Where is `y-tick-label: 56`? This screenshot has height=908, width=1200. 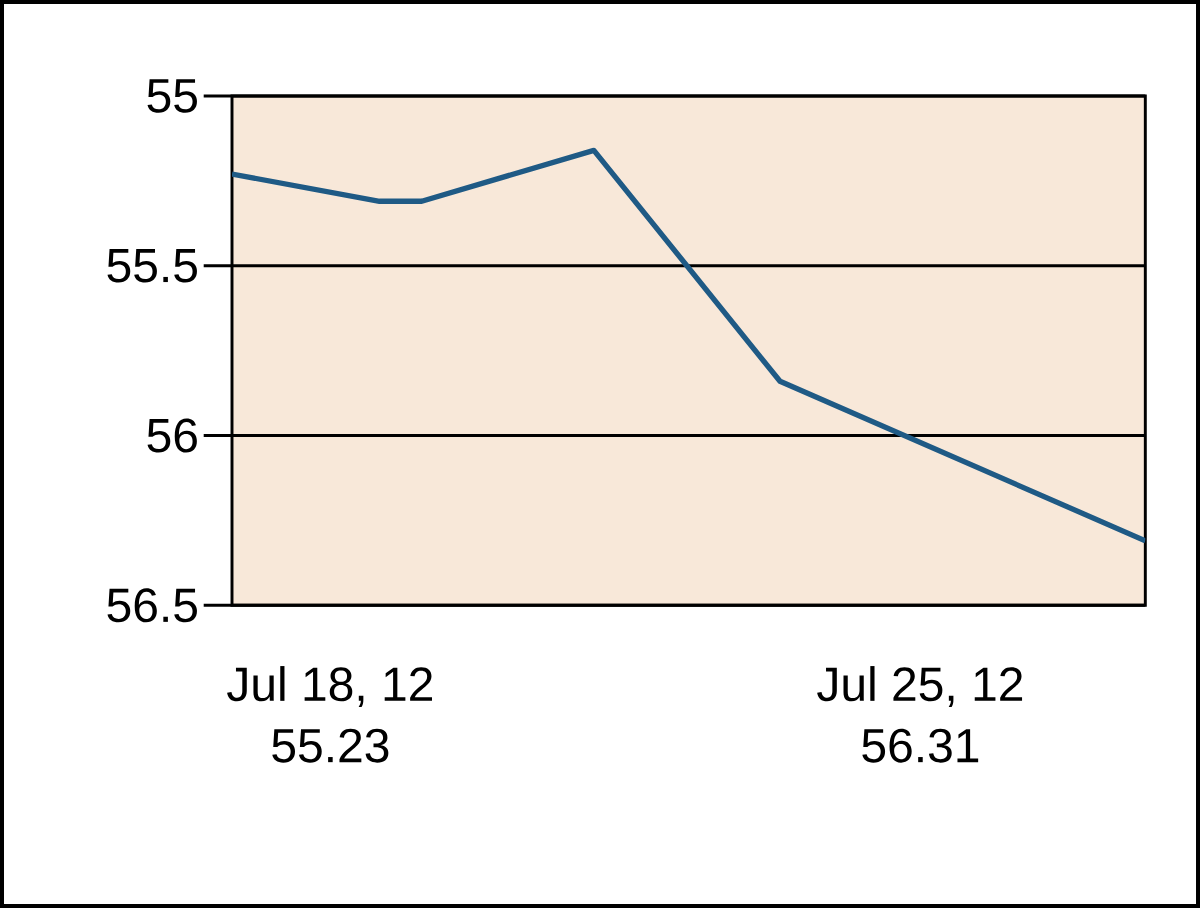
y-tick-label: 56 is located at coordinates (172, 435).